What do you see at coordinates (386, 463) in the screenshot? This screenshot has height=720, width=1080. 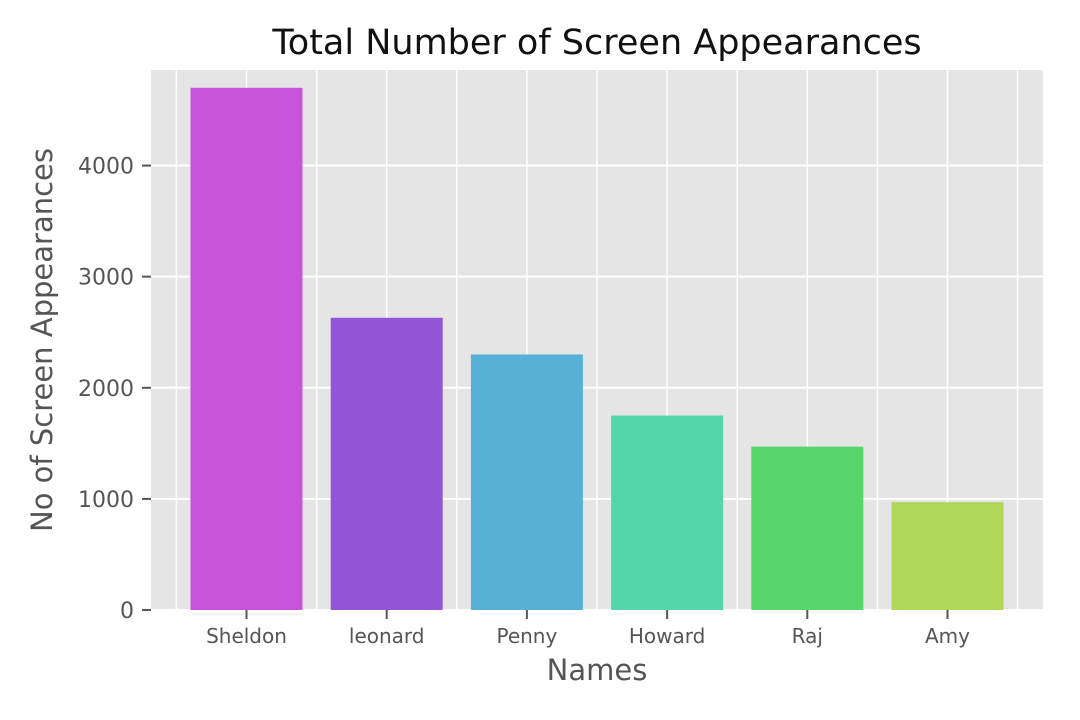 I see `bar-leonard` at bounding box center [386, 463].